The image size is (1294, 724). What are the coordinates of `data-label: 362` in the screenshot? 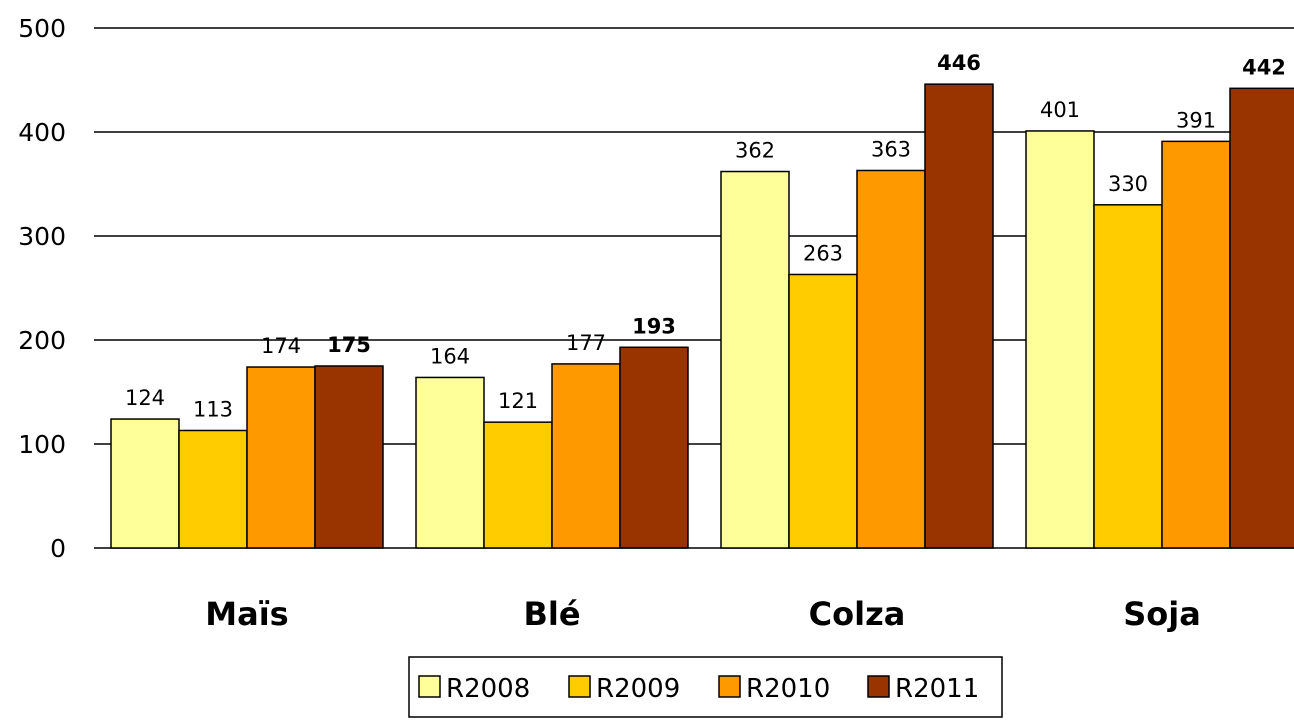 It's located at (755, 151).